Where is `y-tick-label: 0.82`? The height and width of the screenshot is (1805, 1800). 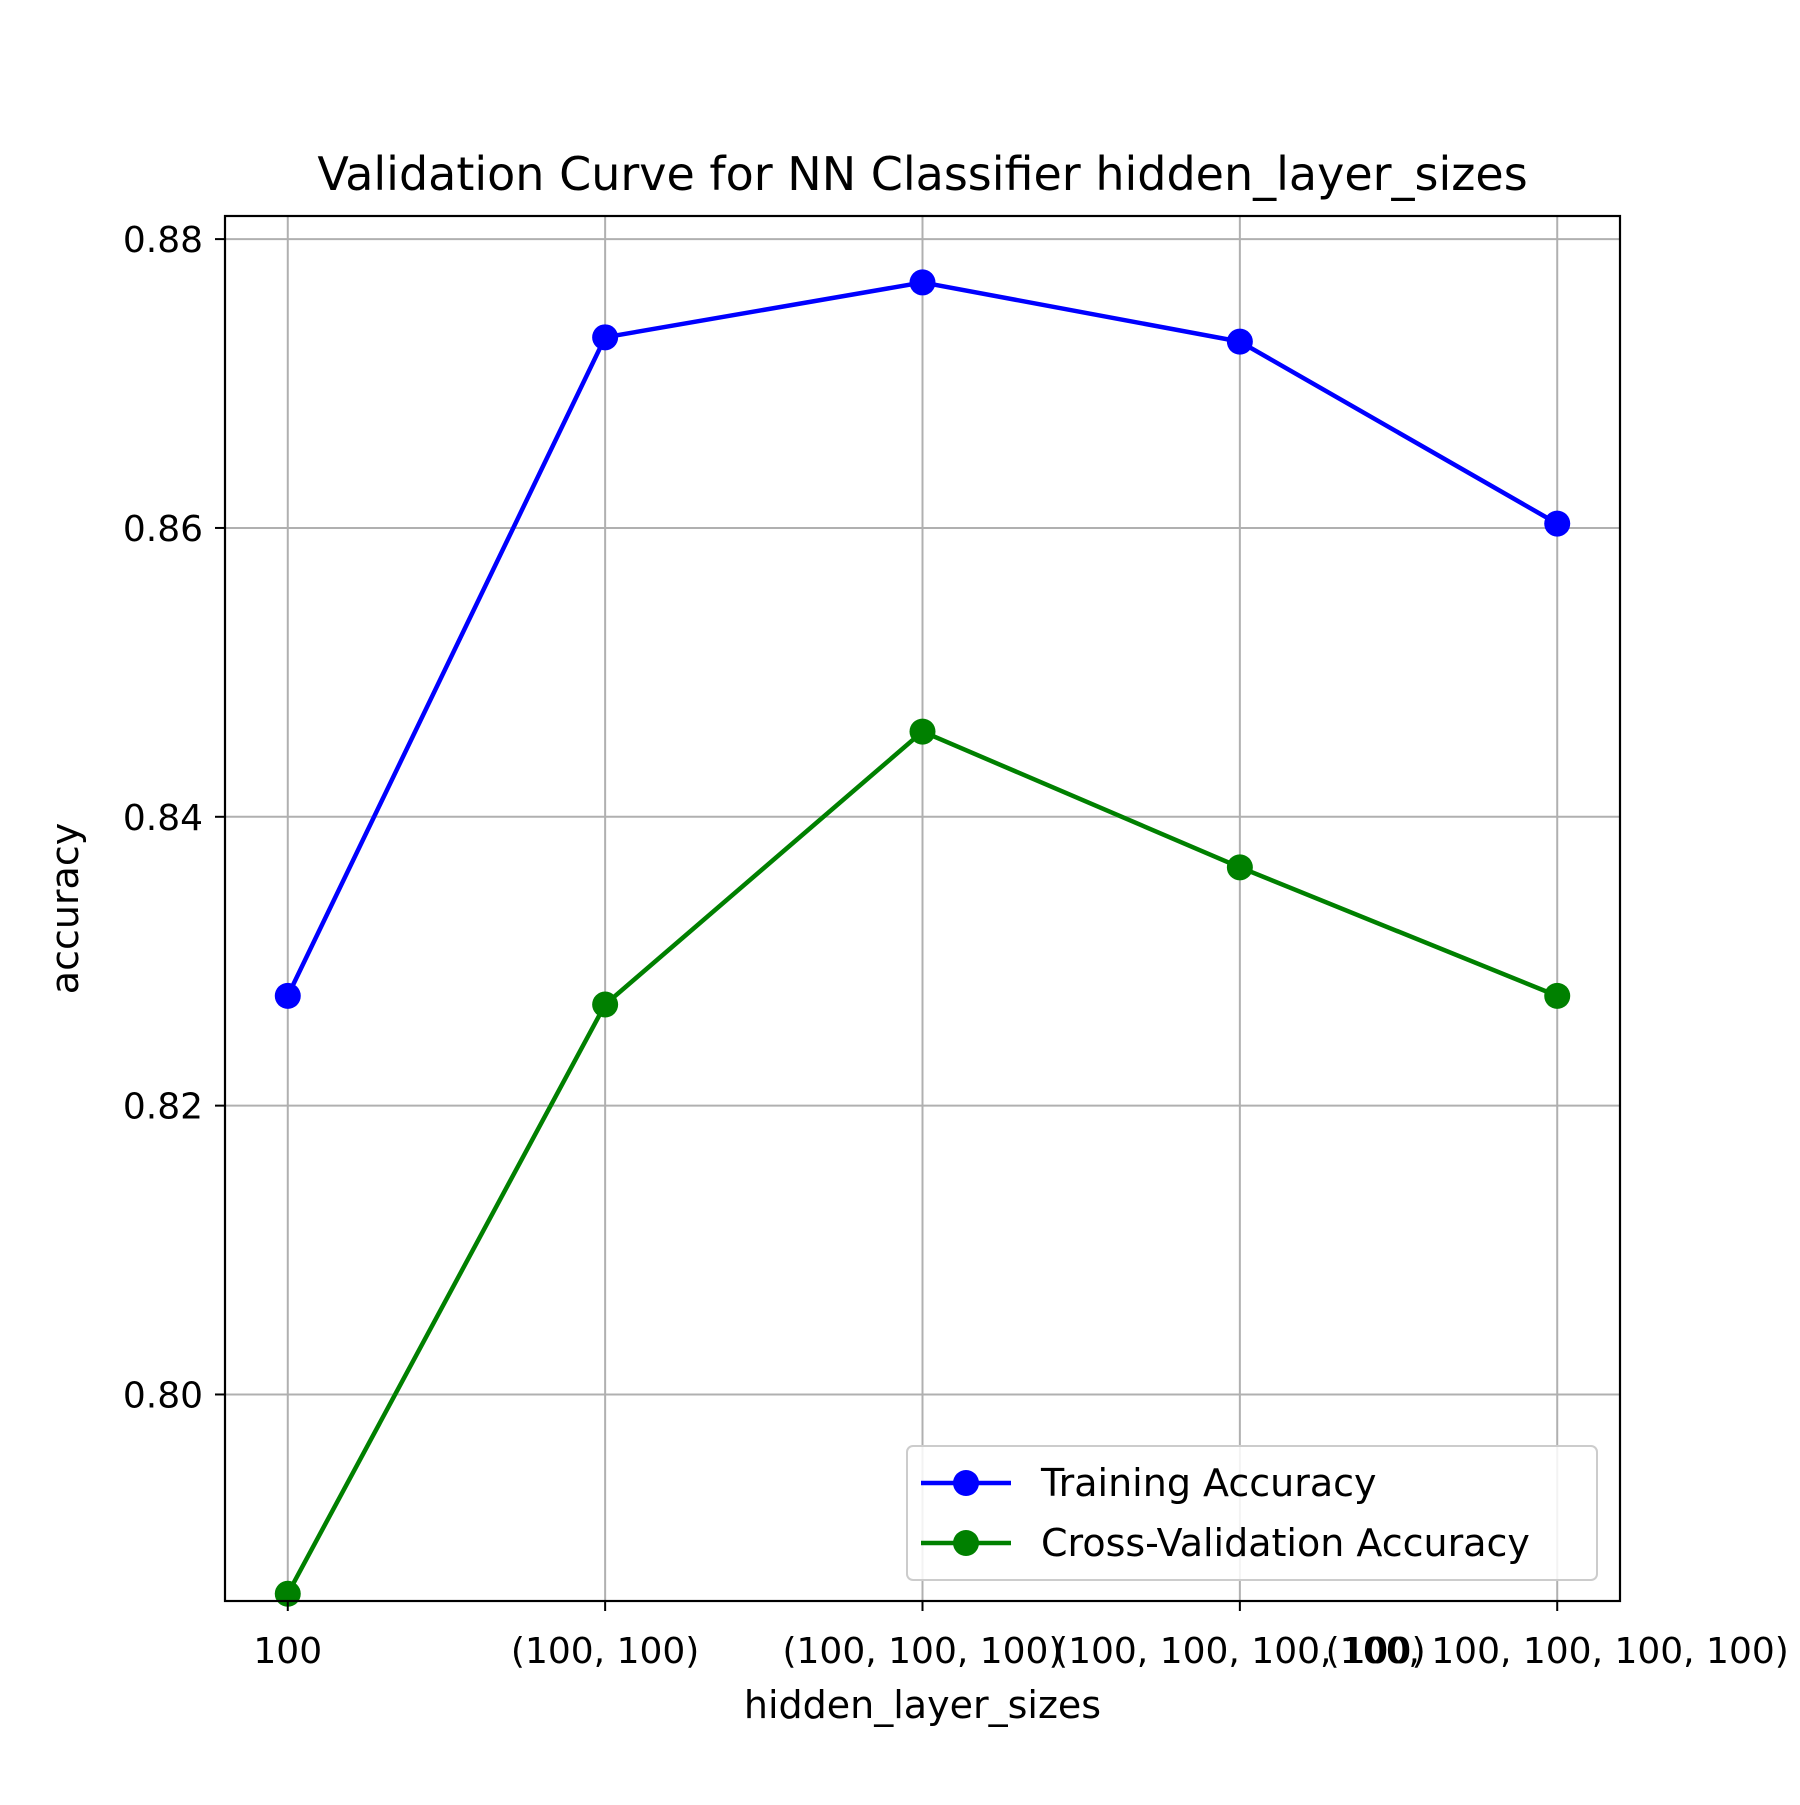 y-tick-label: 0.82 is located at coordinates (163, 1107).